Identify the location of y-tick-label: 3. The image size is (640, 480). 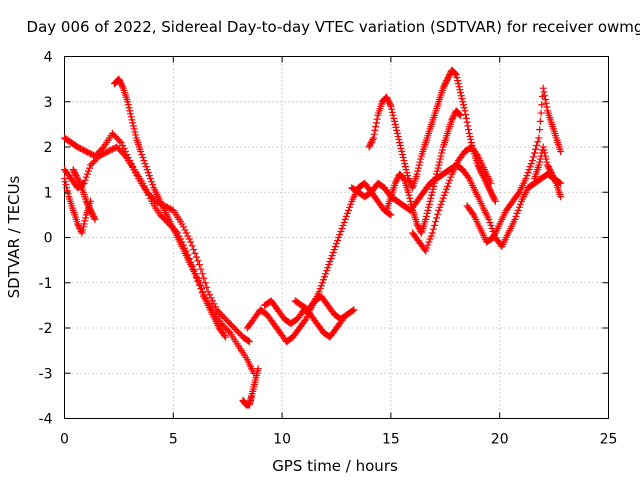
(48, 103).